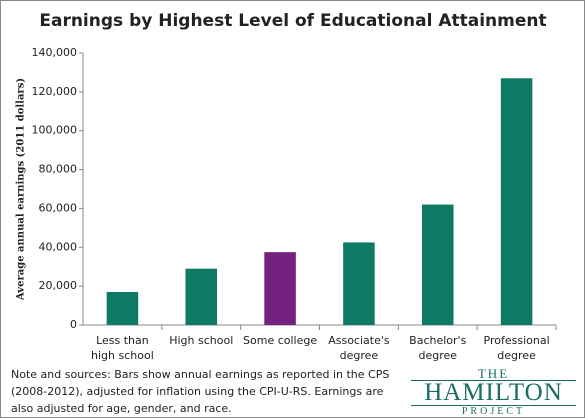  I want to click on y-tick-label: 60,000, so click(58, 207).